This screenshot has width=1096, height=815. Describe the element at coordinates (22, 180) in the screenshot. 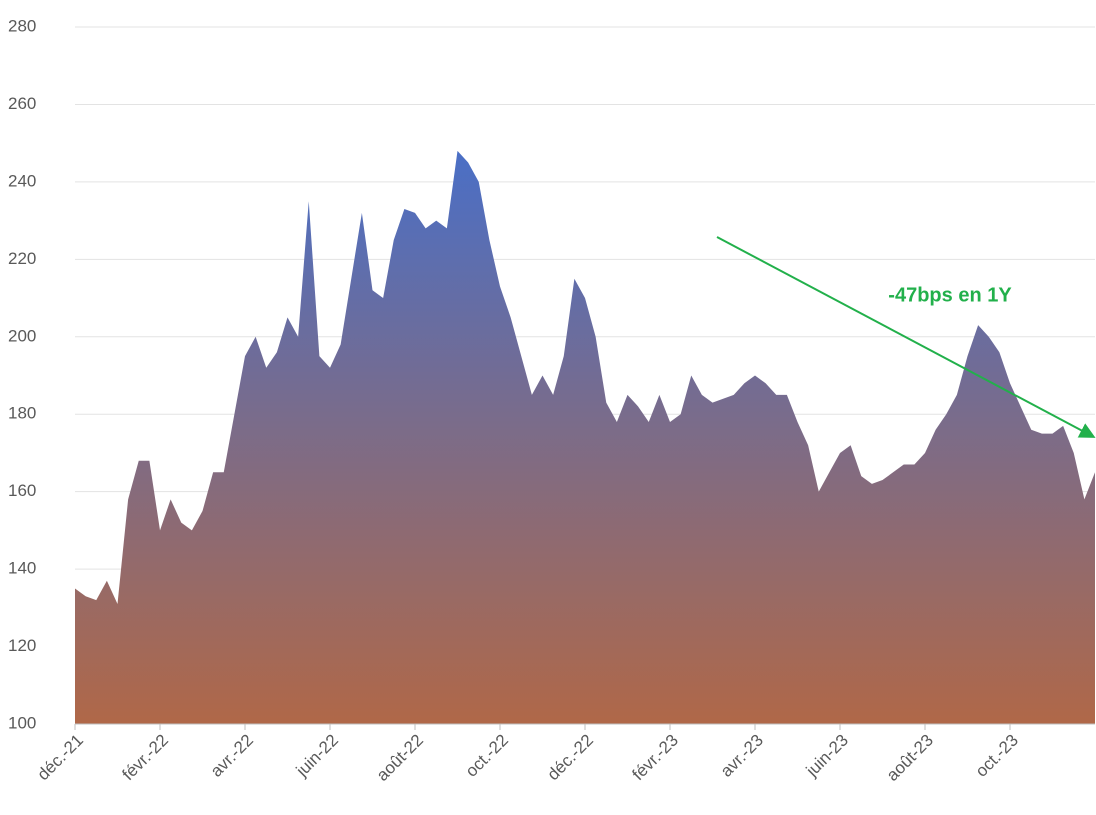

I see `y-tick-label: 240` at that location.